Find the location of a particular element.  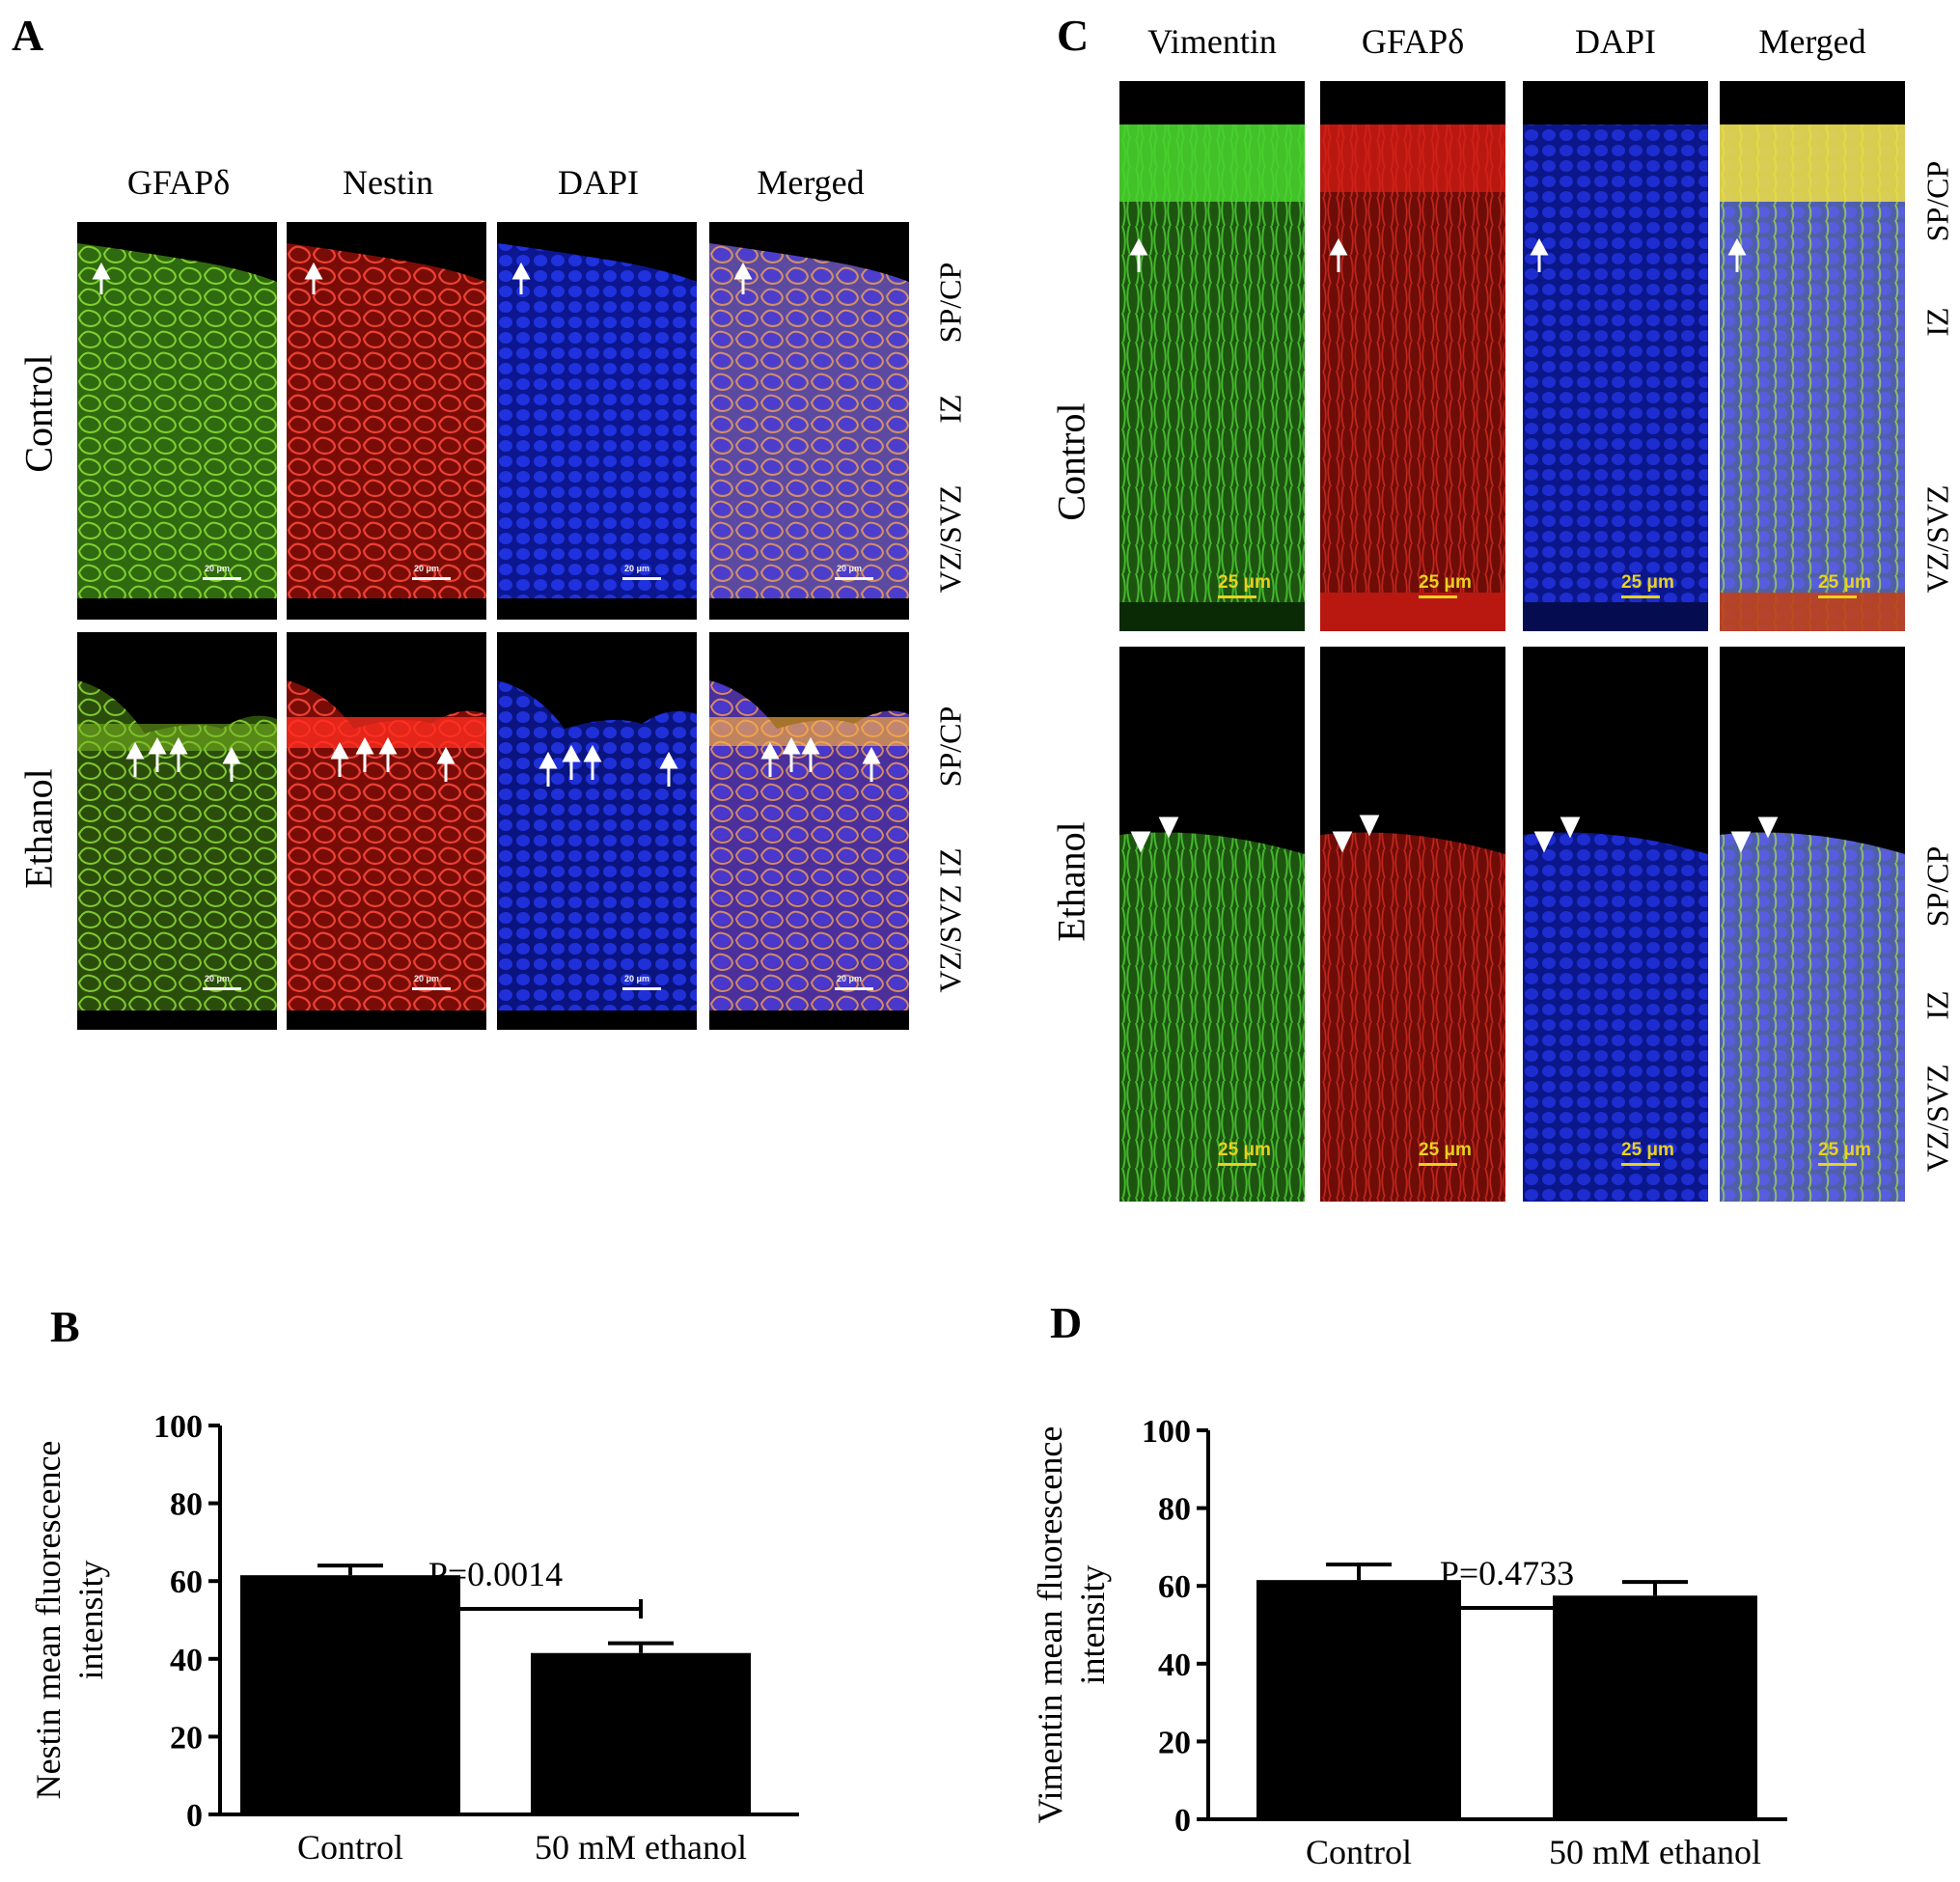

col-head-c-vimentin: Vimentin is located at coordinates (1212, 41).